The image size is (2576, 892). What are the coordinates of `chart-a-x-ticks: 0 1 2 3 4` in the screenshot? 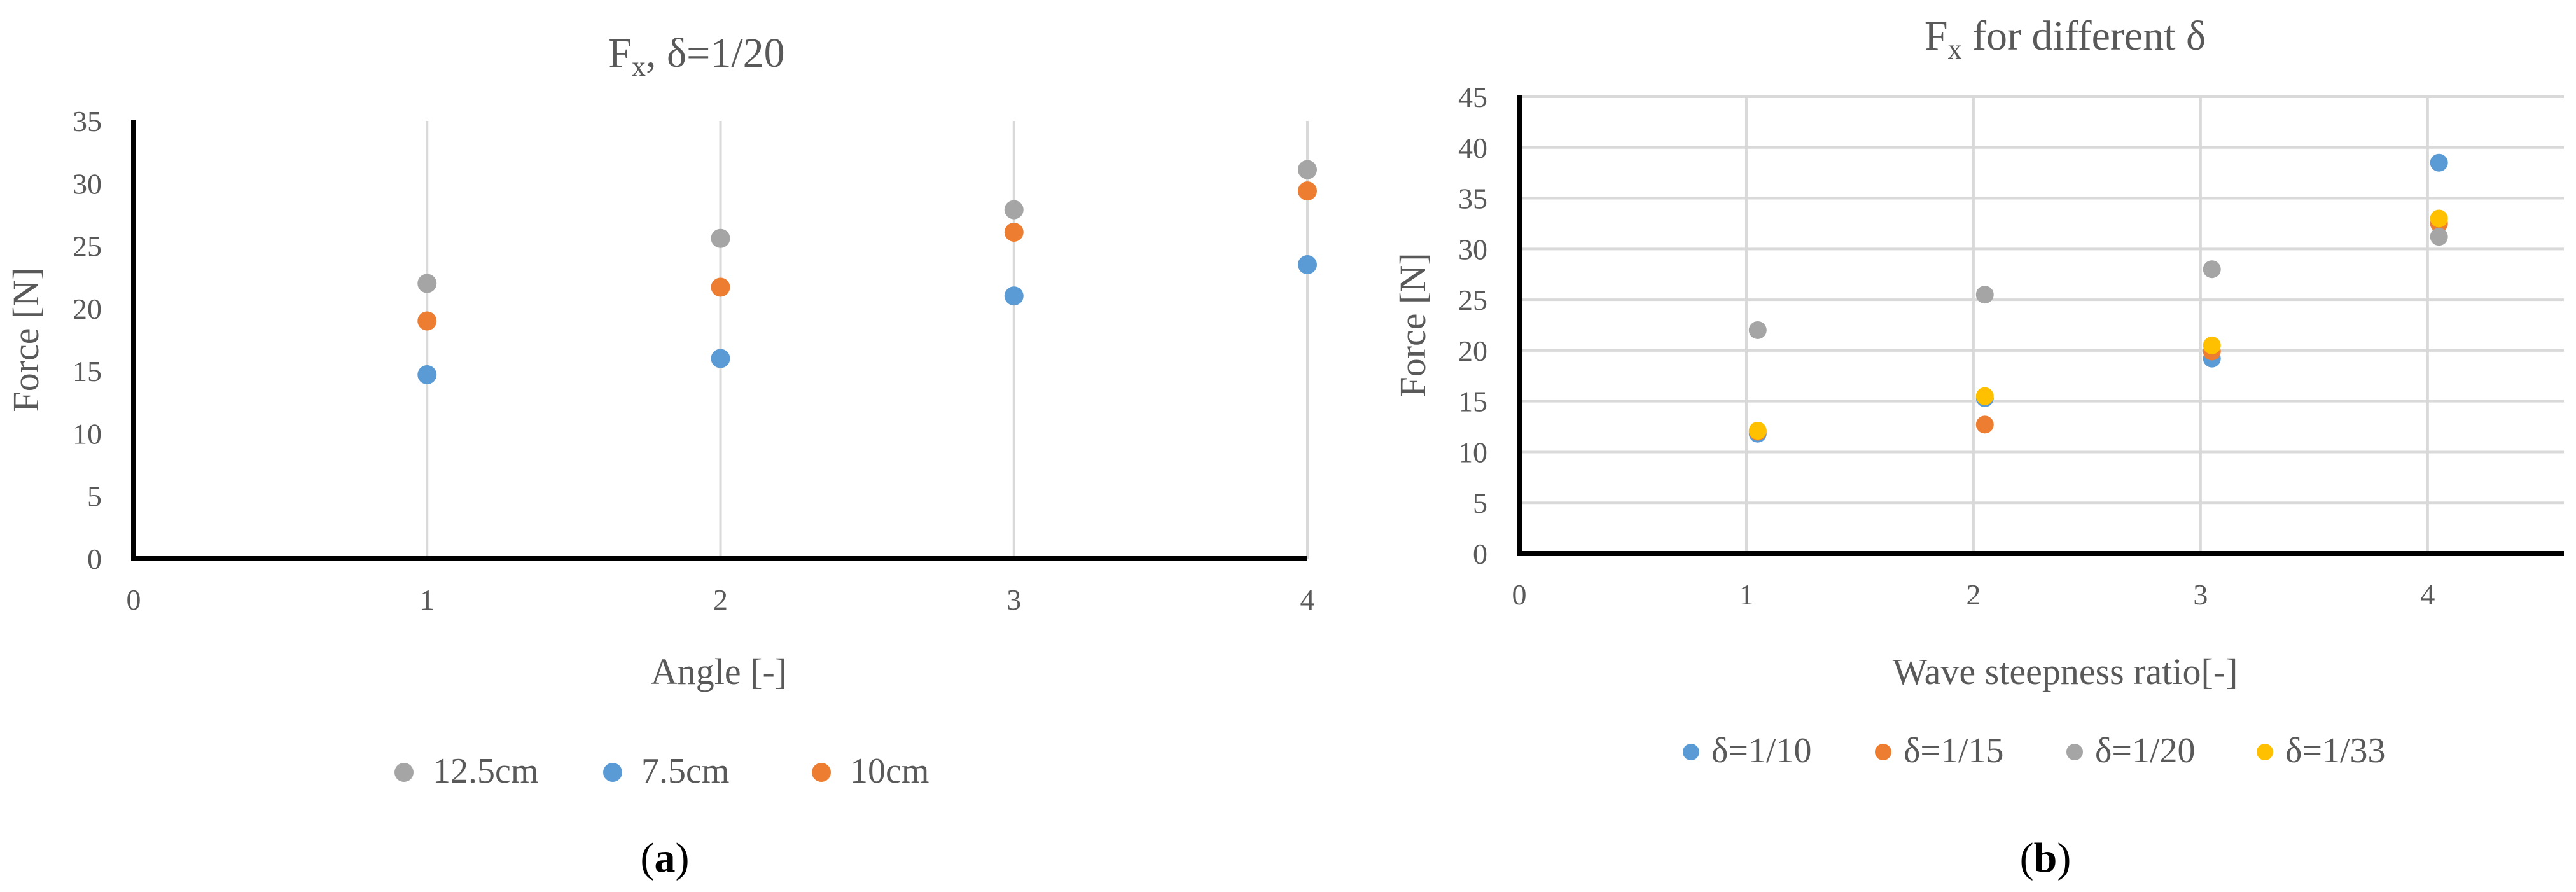 It's located at (721, 599).